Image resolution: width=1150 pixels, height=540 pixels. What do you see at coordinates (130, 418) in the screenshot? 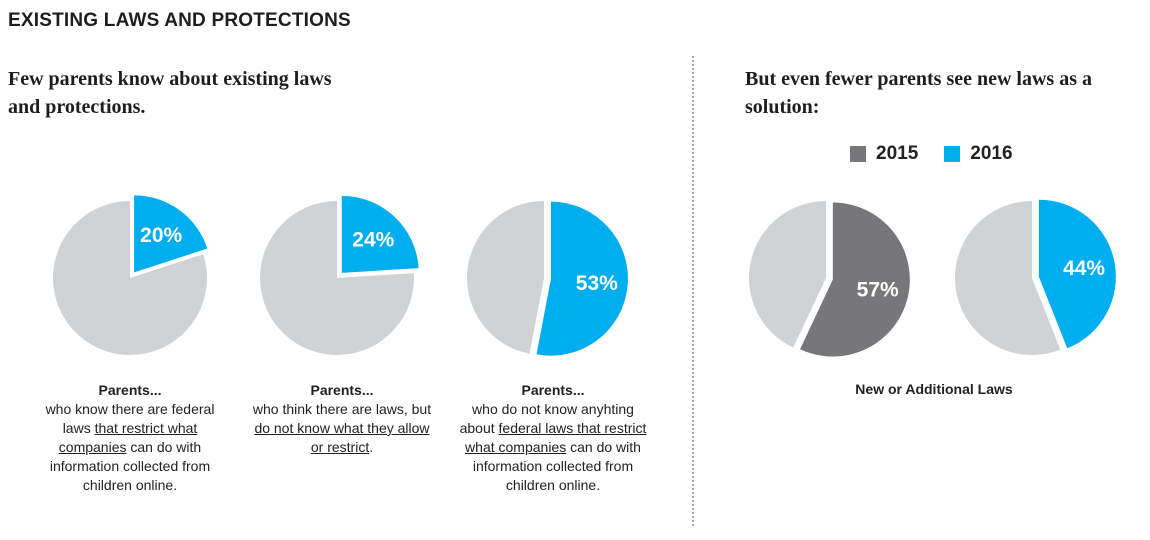
I see `caption-text: who know there are federal laws` at bounding box center [130, 418].